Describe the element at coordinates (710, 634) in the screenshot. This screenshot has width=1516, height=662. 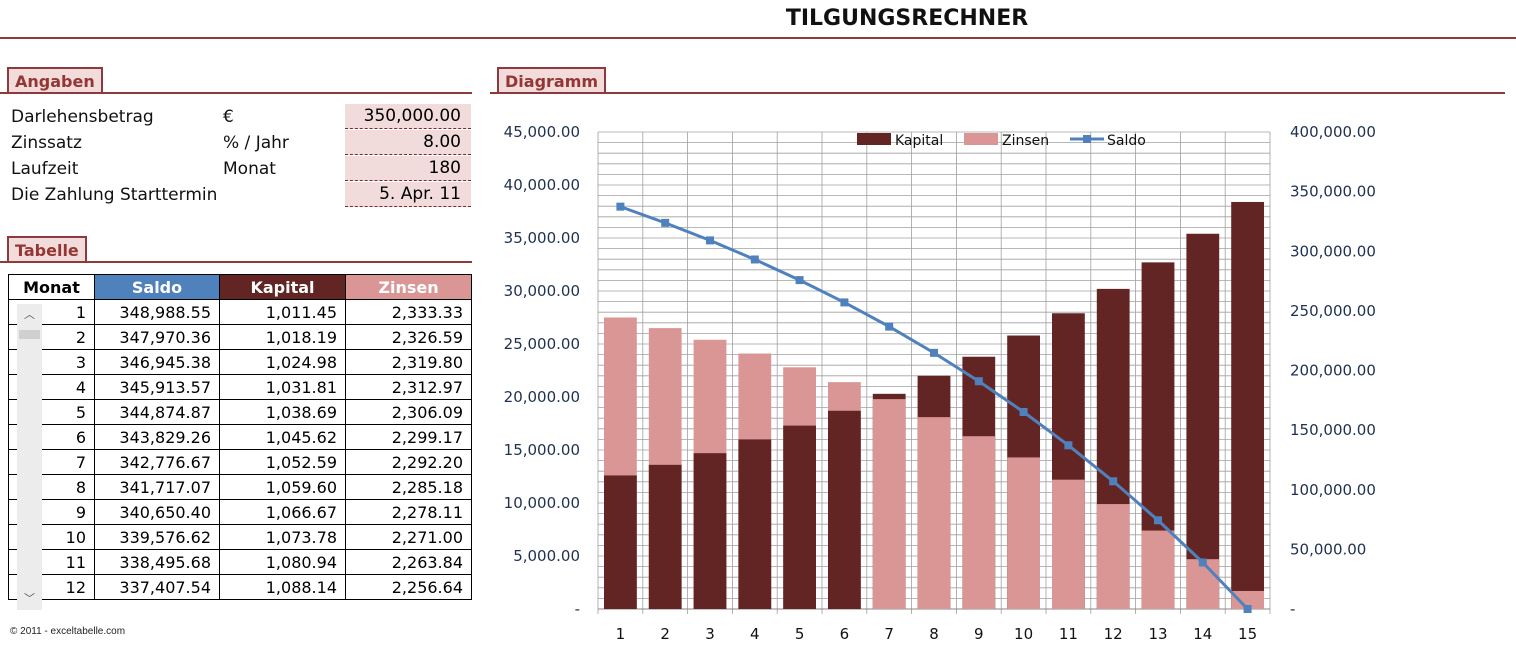
I see `x-tick-label: 3` at that location.